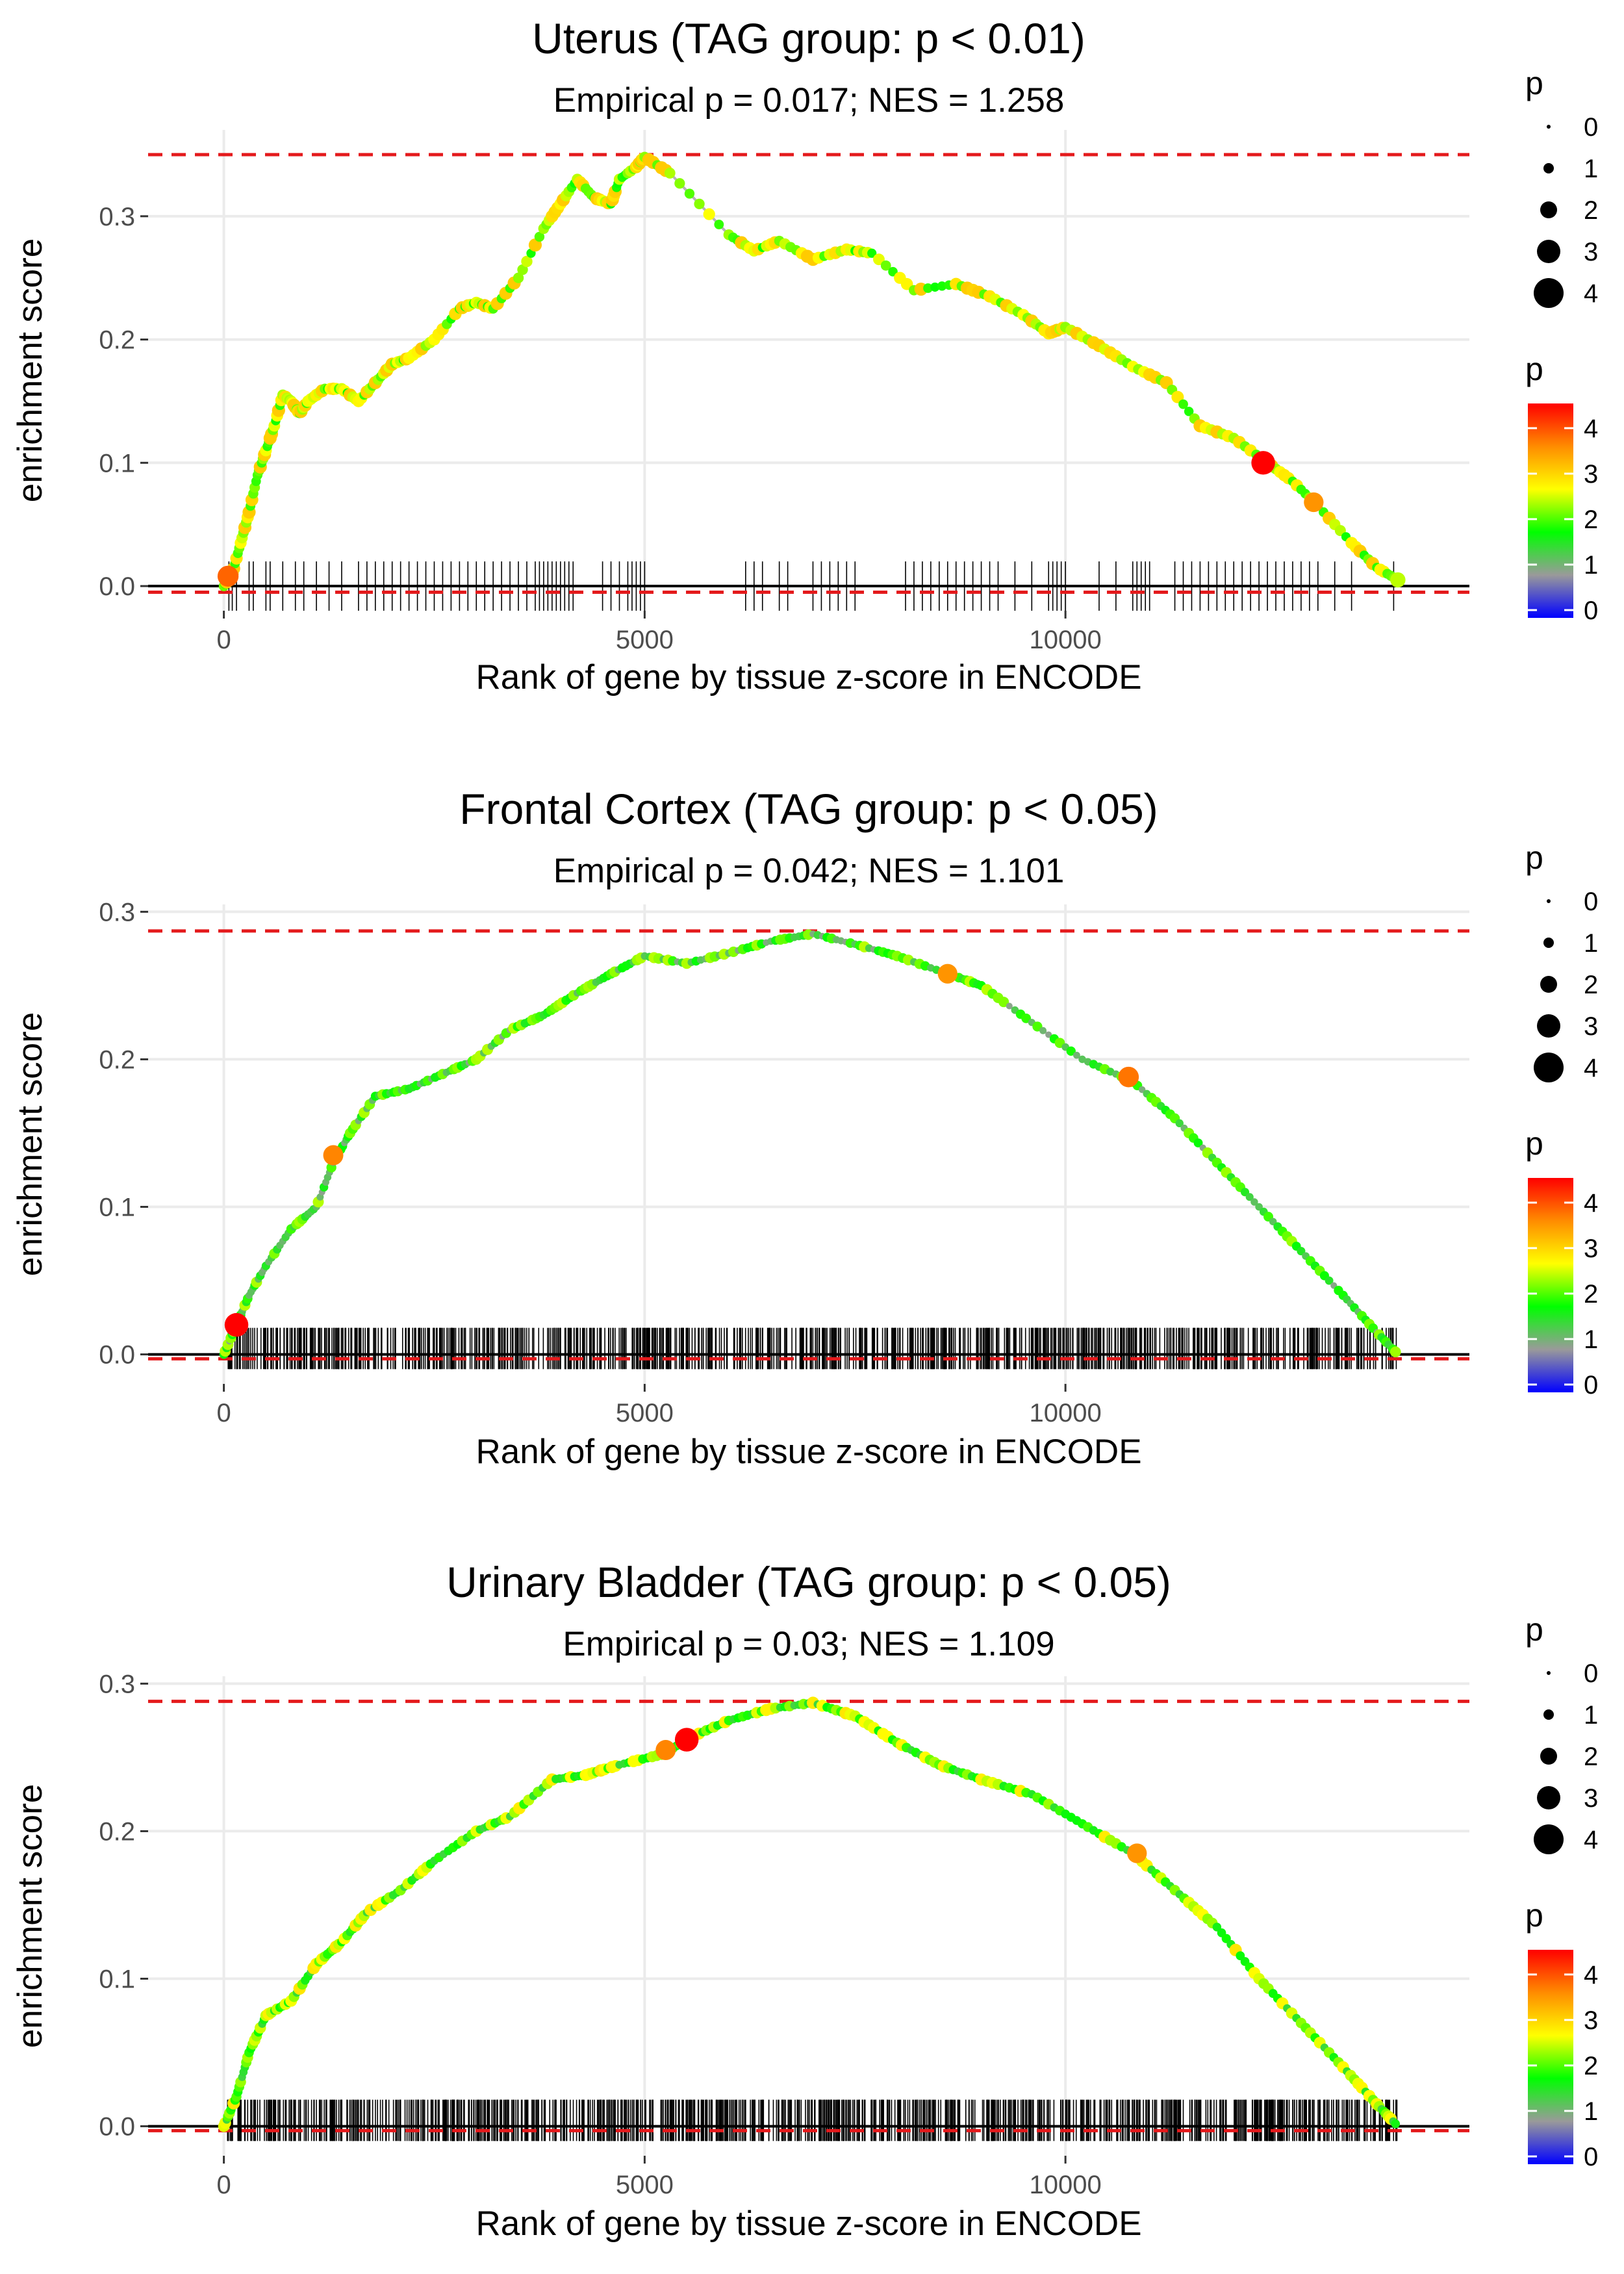 Image resolution: width=1624 pixels, height=2274 pixels. Describe the element at coordinates (1550, 510) in the screenshot. I see `color-legend-bar` at that location.